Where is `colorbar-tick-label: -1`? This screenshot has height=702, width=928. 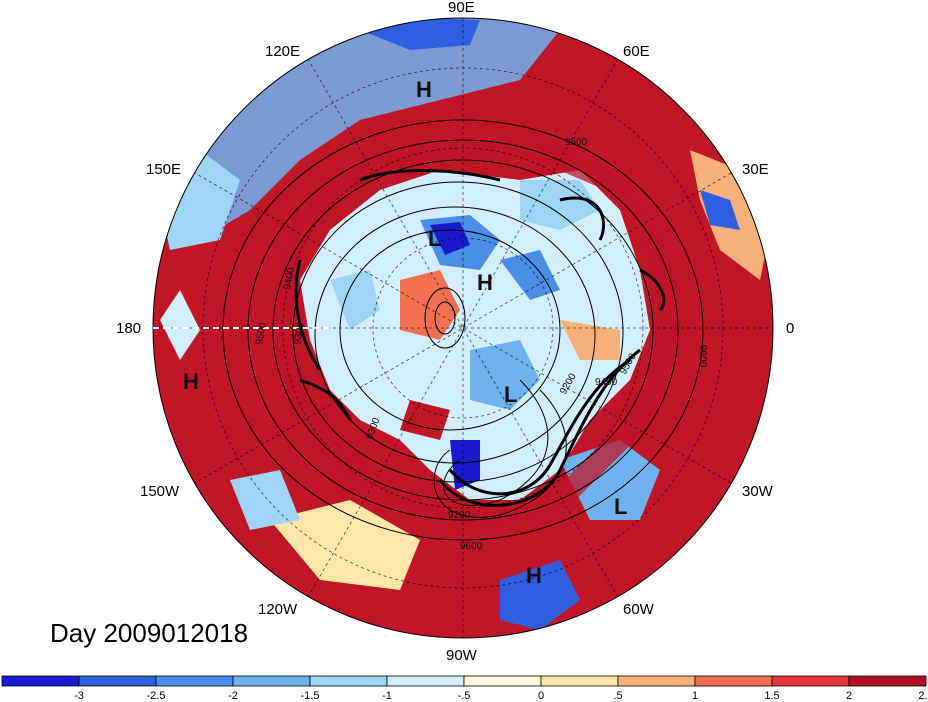 colorbar-tick-label: -1 is located at coordinates (387, 696).